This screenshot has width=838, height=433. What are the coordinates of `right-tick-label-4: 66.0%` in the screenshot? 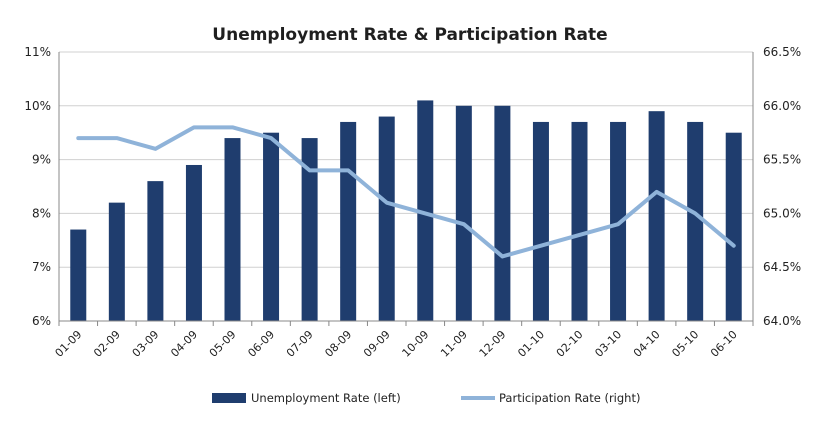 It's located at (782, 106).